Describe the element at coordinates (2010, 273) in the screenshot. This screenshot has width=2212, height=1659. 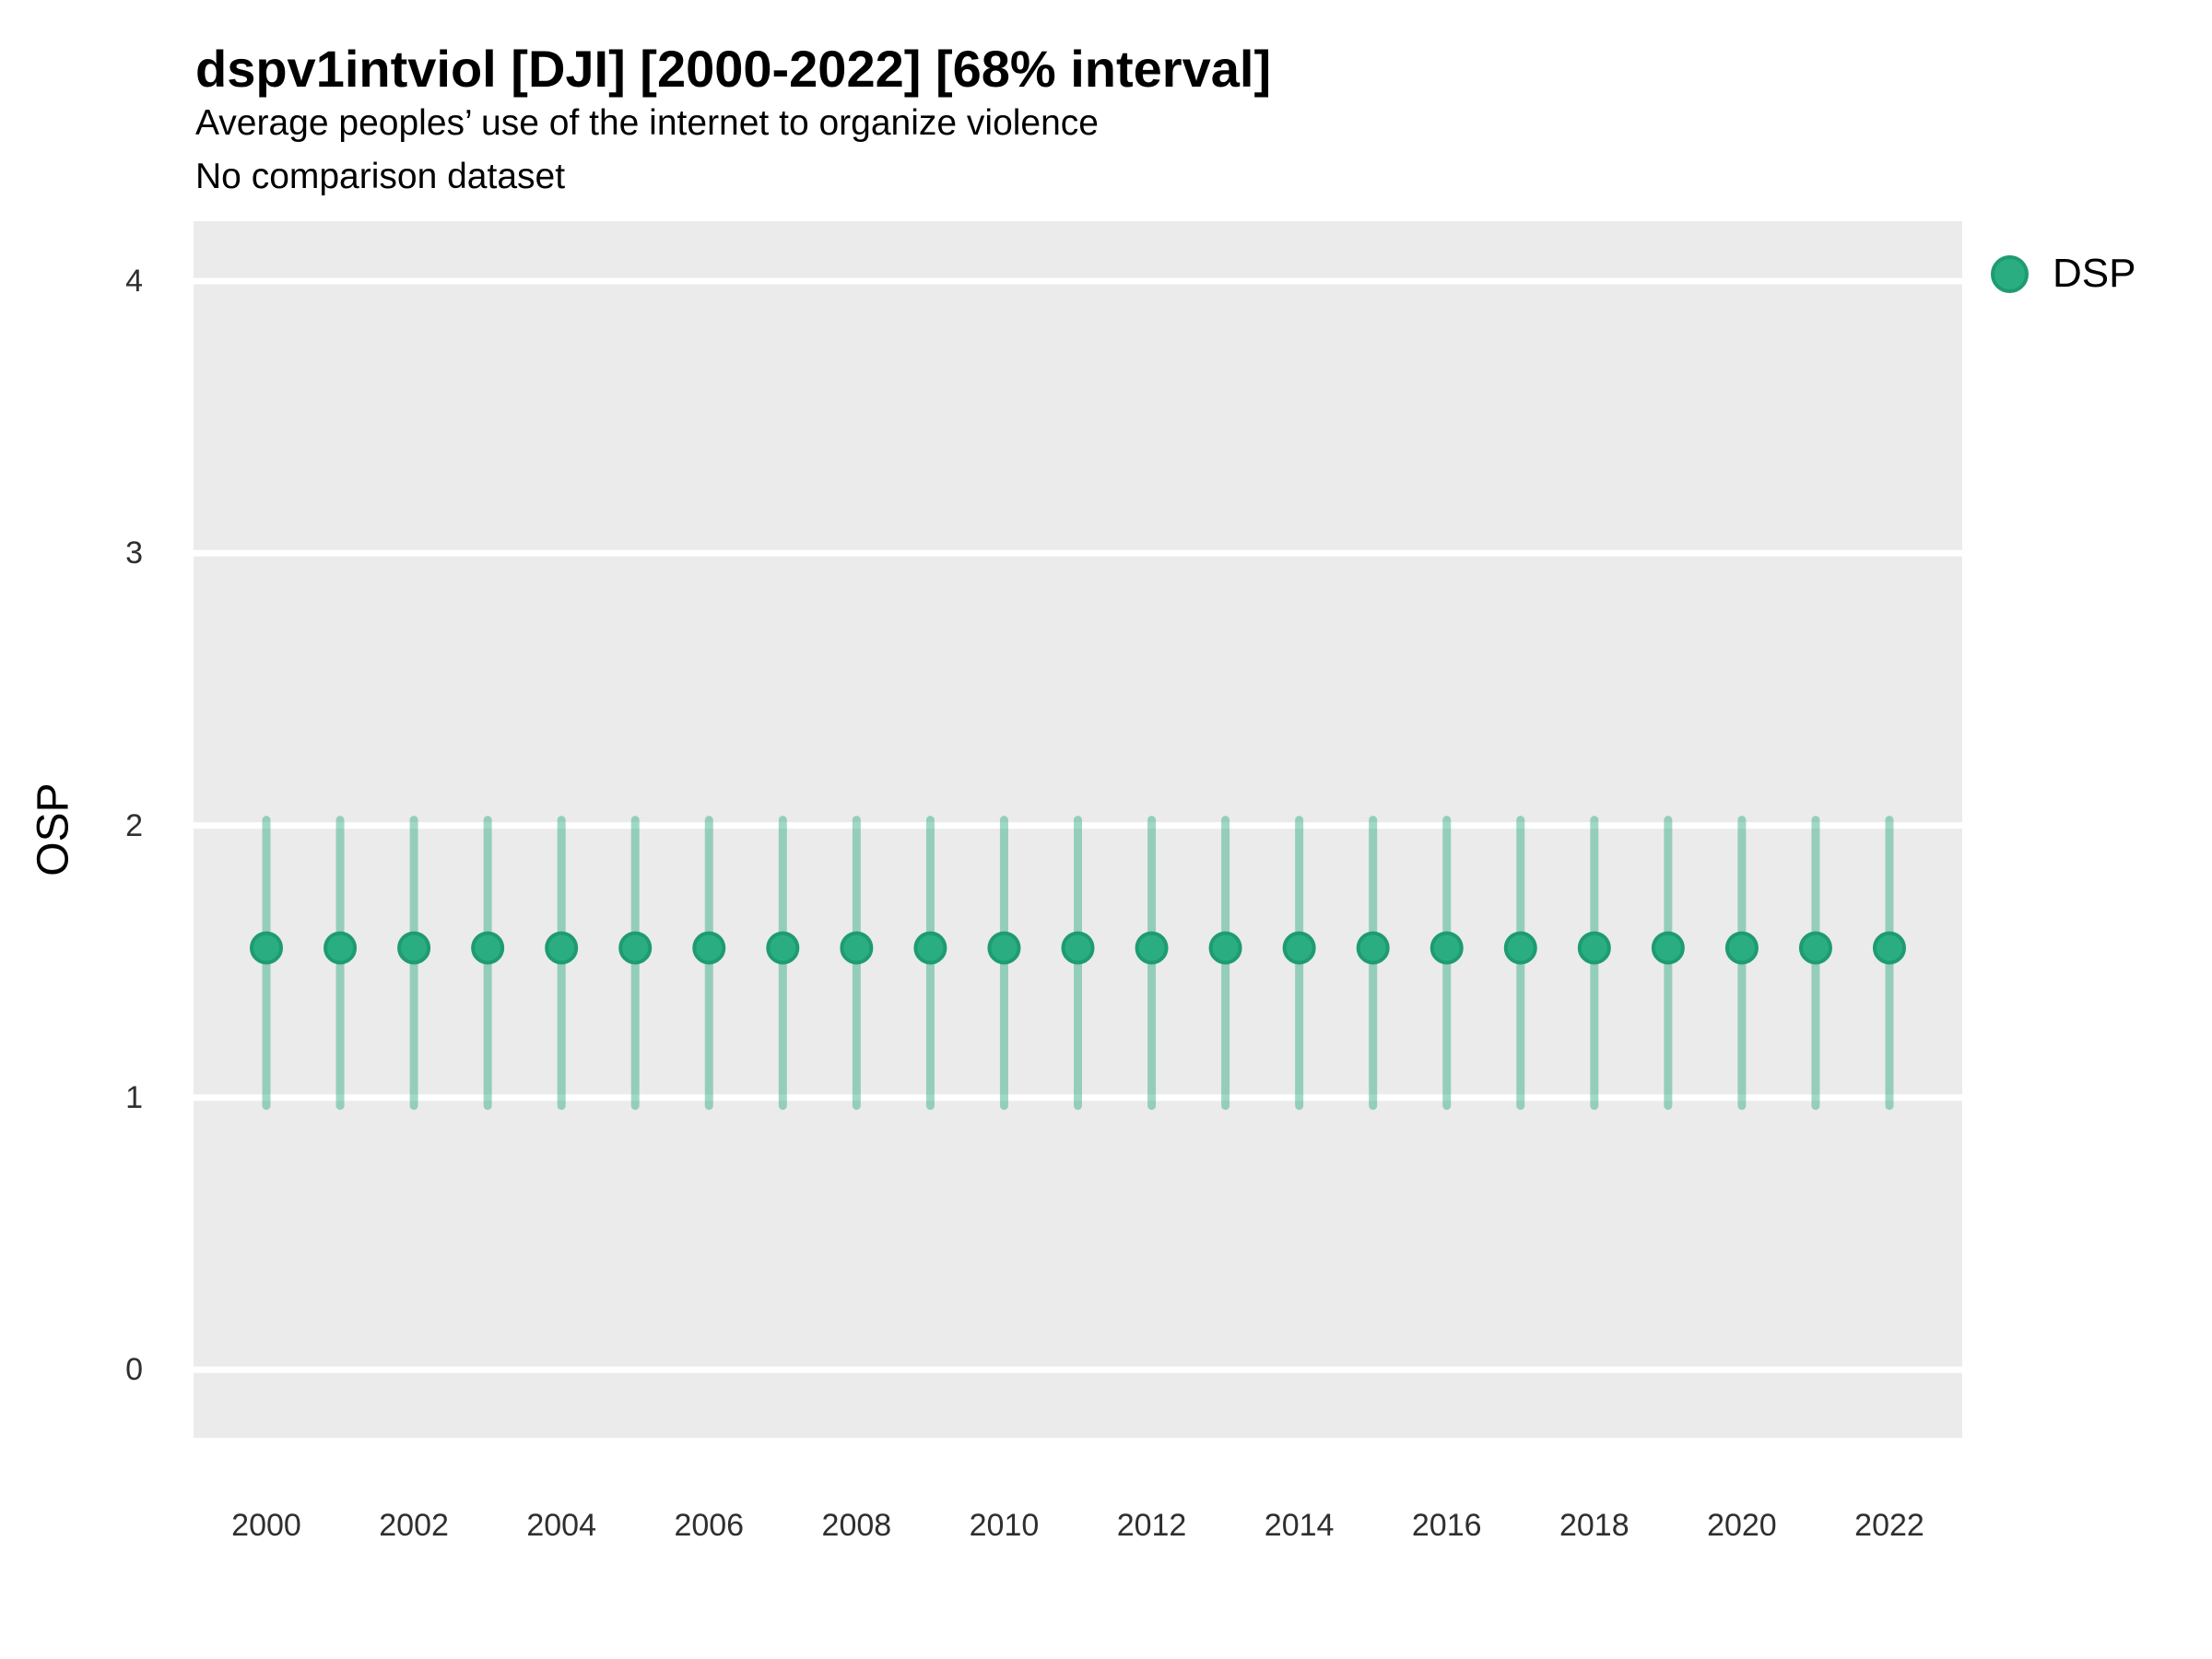
I see `legend-marker-dsp-icon` at that location.